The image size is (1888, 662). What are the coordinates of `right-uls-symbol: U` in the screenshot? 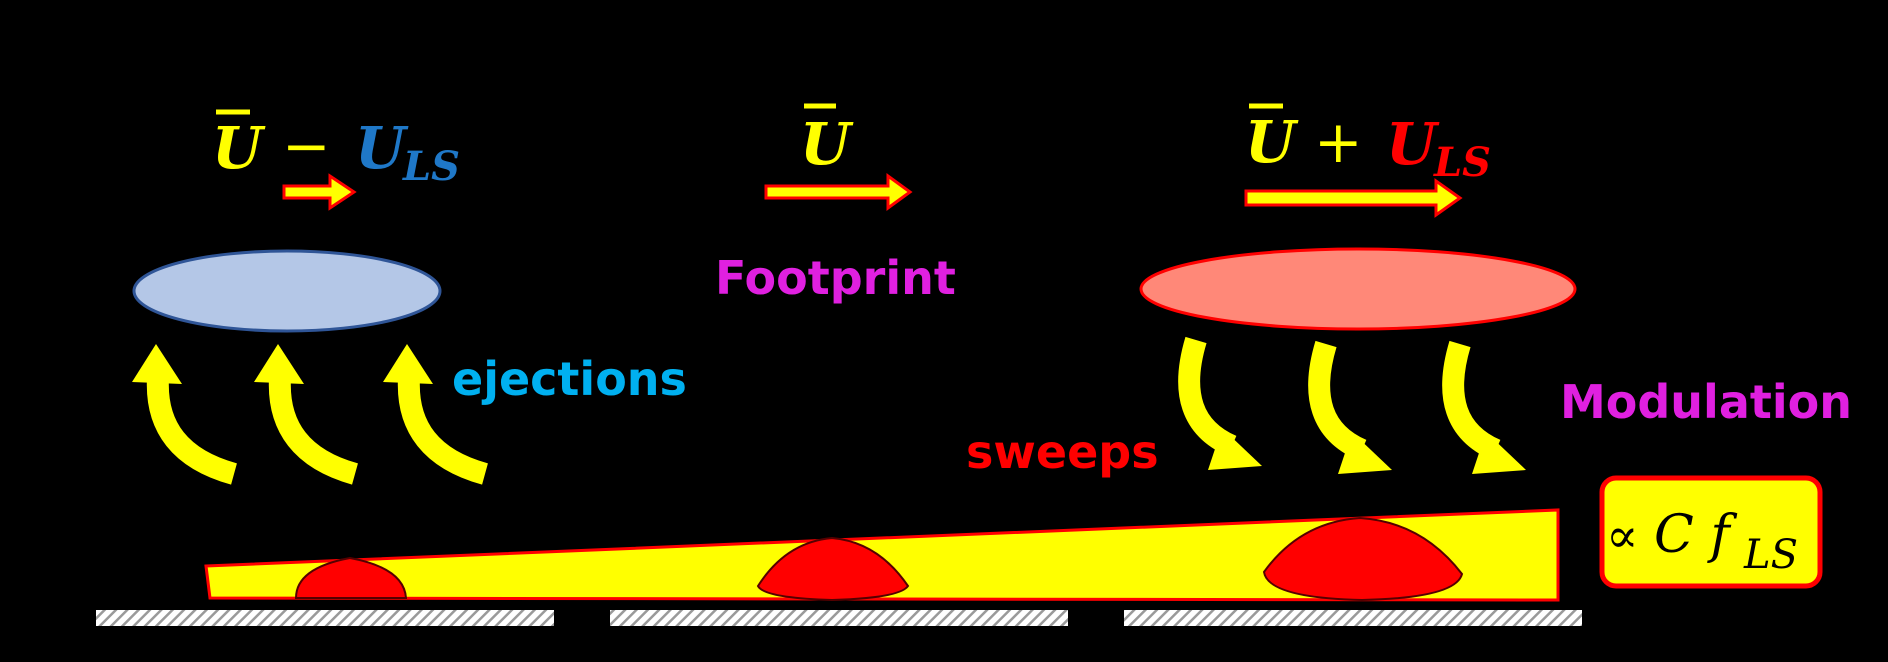 It's located at (1413, 144).